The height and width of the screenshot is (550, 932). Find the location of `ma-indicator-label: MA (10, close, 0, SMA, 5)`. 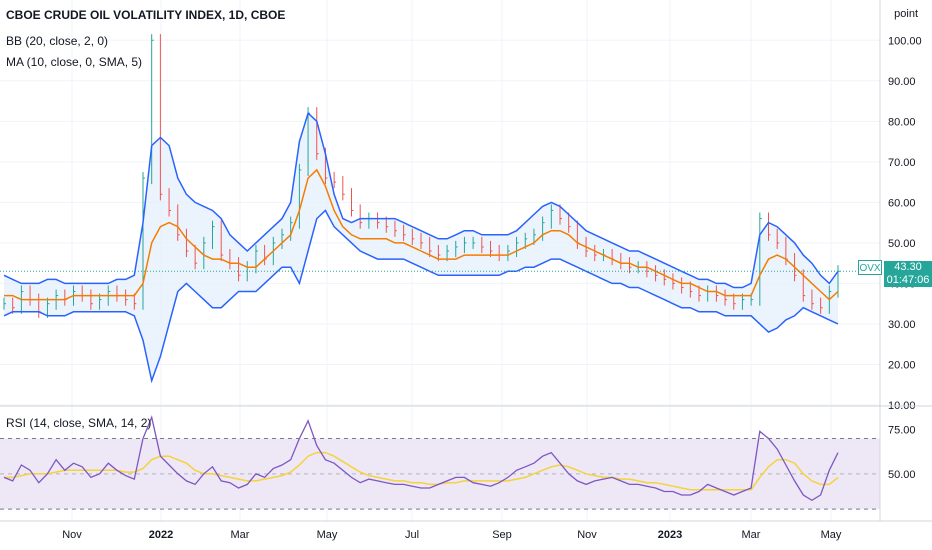

ma-indicator-label: MA (10, close, 0, SMA, 5) is located at coordinates (74, 62).